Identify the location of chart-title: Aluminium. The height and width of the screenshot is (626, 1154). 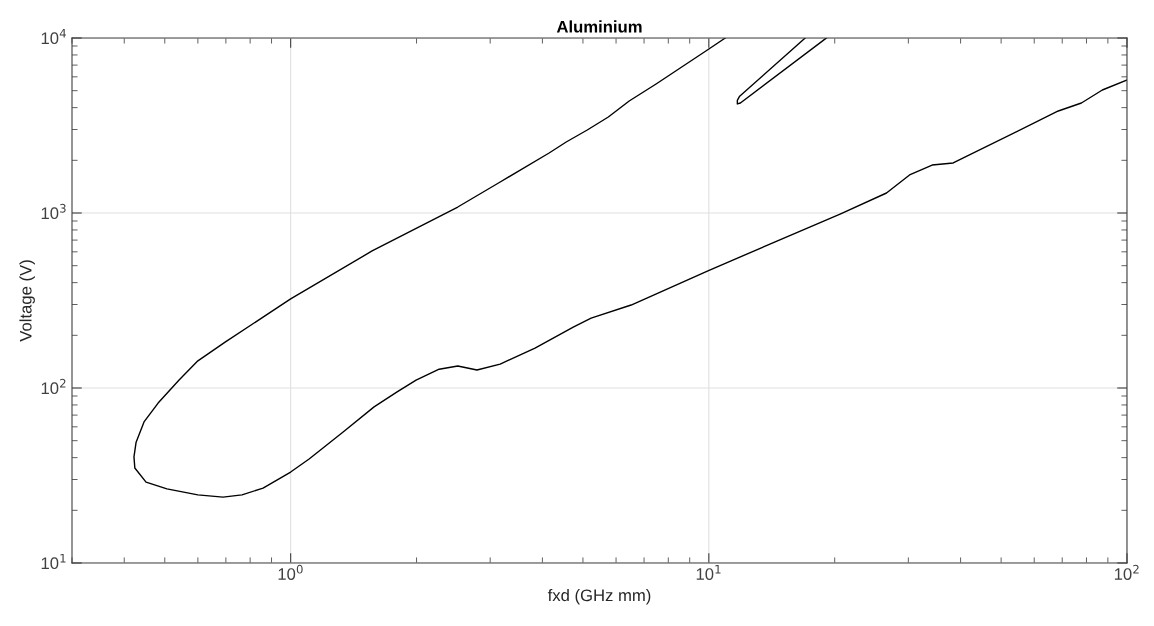
(599, 26).